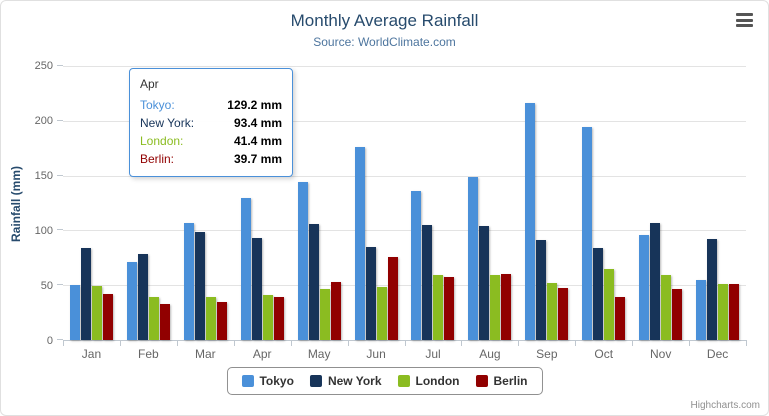 This screenshot has width=769, height=416. Describe the element at coordinates (335, 311) in the screenshot. I see `bar-berlin-may` at that location.